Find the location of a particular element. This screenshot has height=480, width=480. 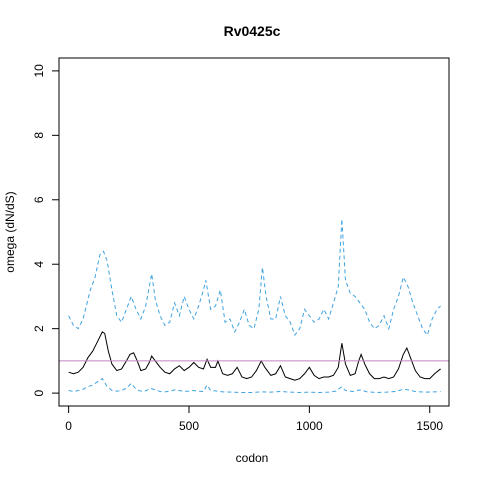

x-tick-label: 1000 is located at coordinates (309, 426).